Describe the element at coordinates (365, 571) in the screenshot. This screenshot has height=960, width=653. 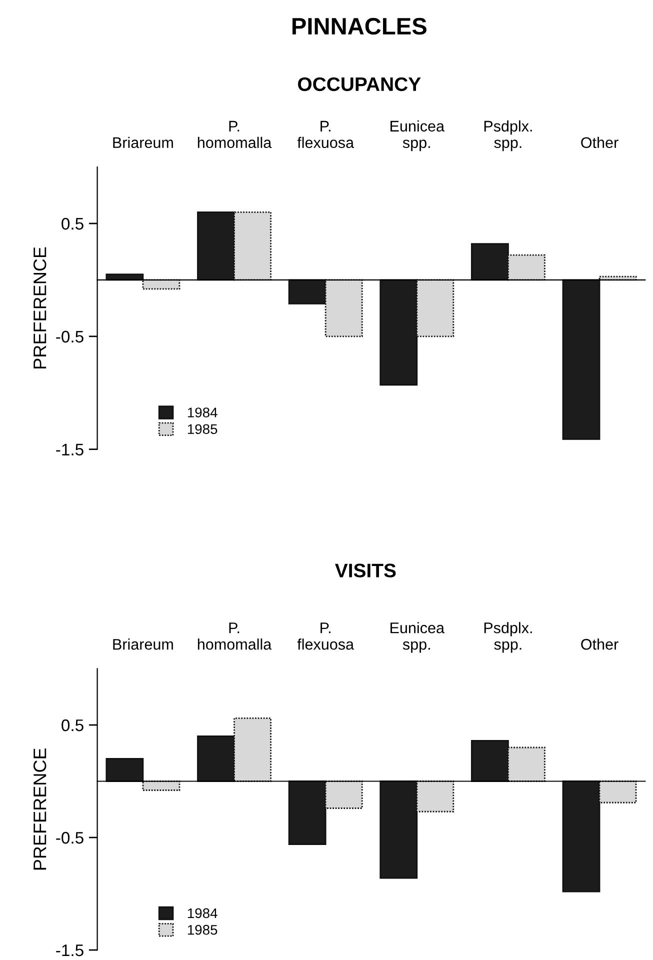
I see `chart-title: VISITS` at that location.